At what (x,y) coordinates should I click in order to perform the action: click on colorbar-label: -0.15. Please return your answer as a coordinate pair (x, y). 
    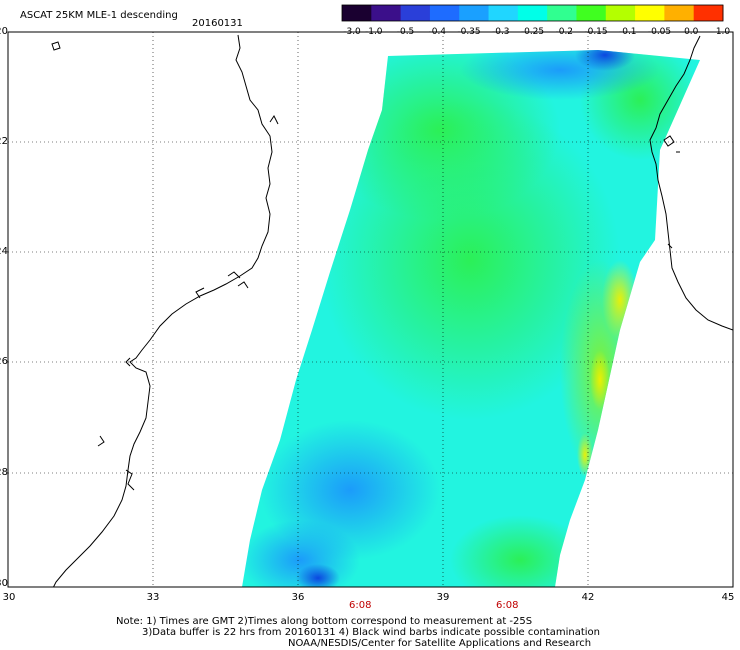
    Looking at the image, I should click on (596, 32).